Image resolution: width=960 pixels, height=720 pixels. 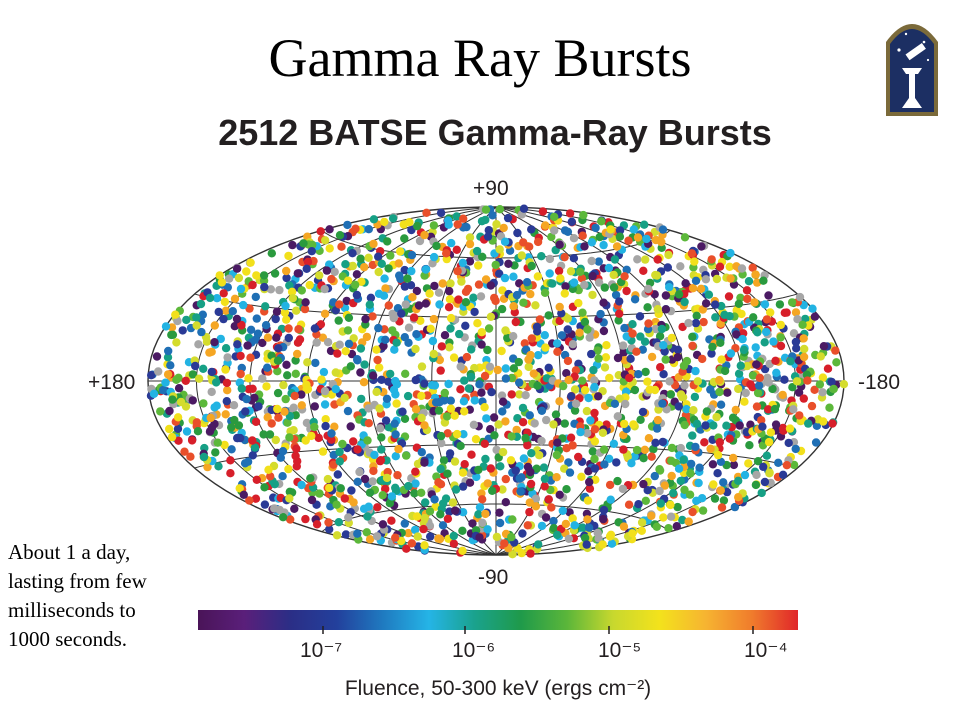 I want to click on note-line: 1000 seconds., so click(x=67, y=639).